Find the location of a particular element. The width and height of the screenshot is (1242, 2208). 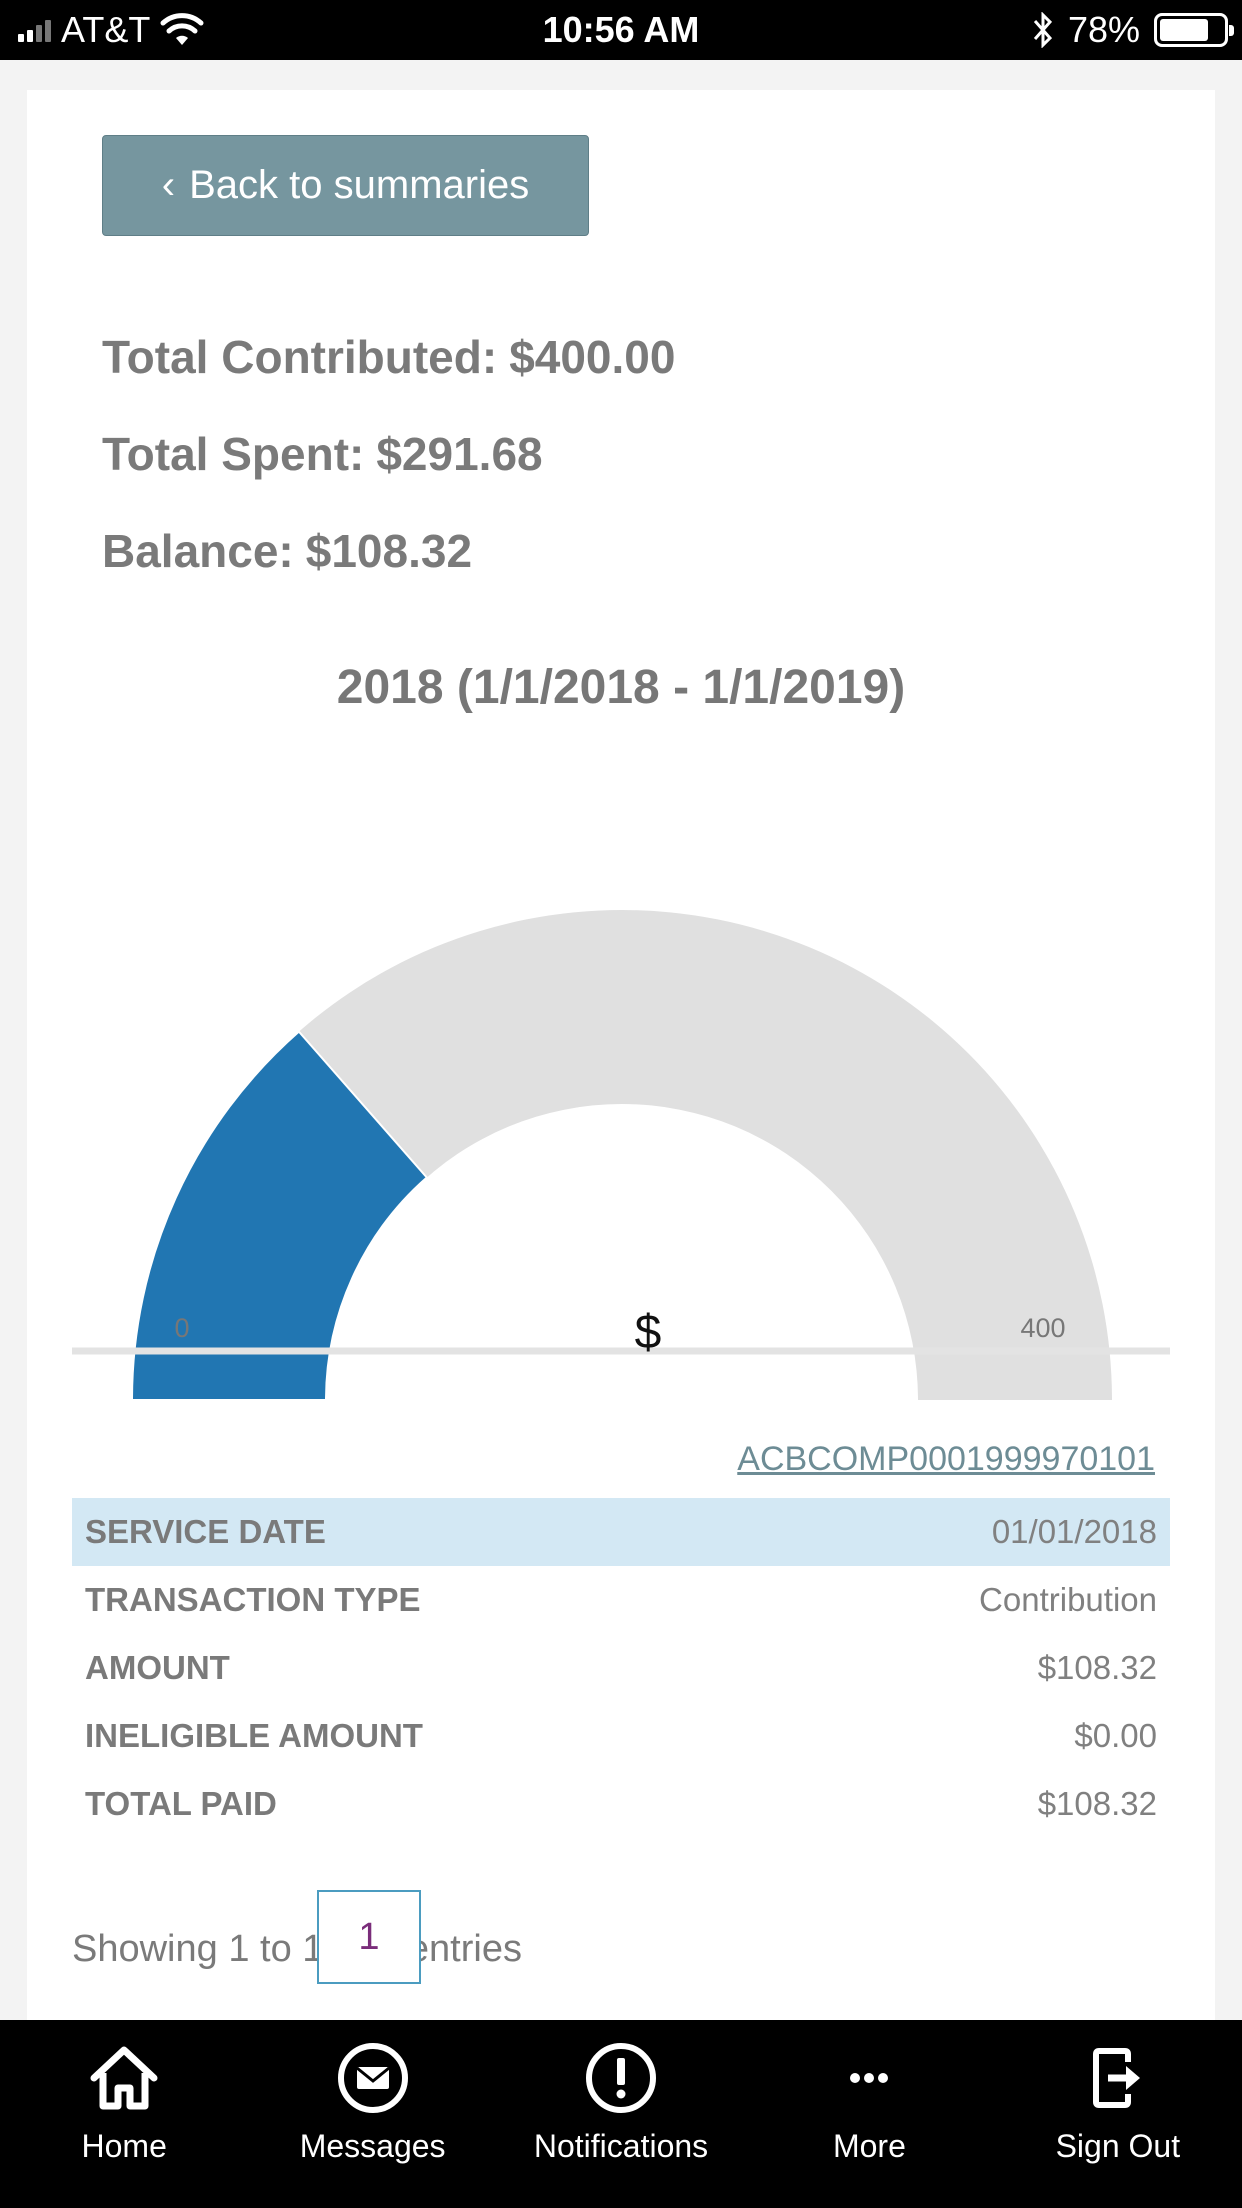

page-1-button: 1 is located at coordinates (369, 1937).